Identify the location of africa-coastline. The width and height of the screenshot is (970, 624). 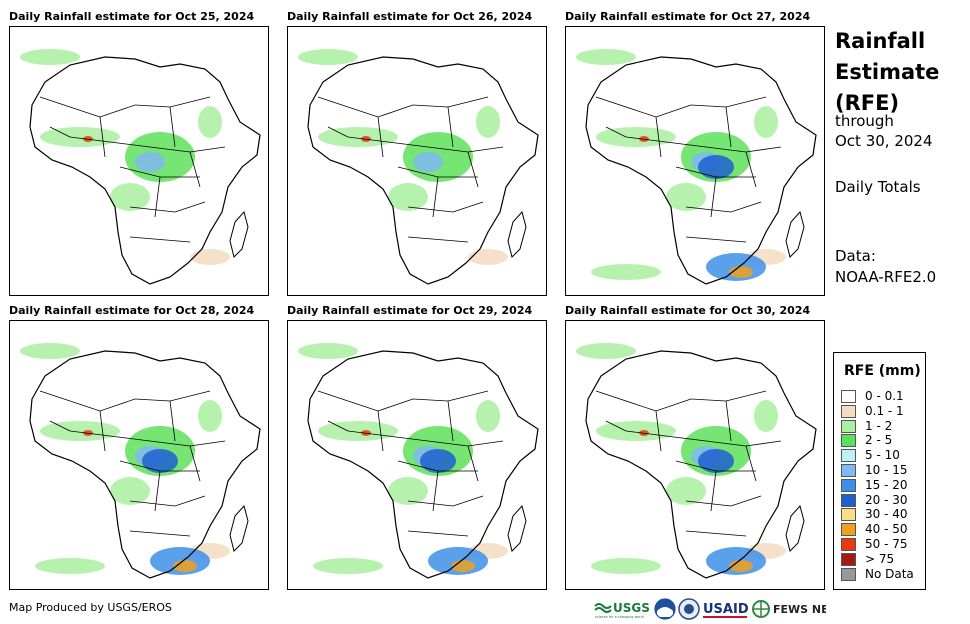
(423, 170).